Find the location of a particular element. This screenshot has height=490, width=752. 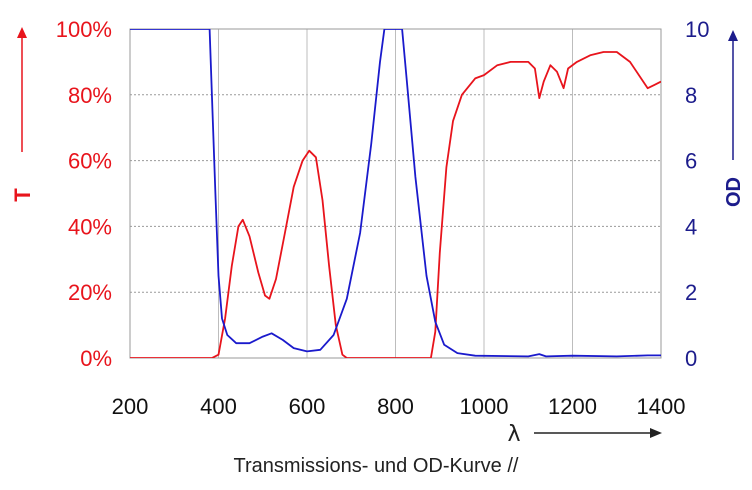

left-tick-label: 40% is located at coordinates (90, 226).